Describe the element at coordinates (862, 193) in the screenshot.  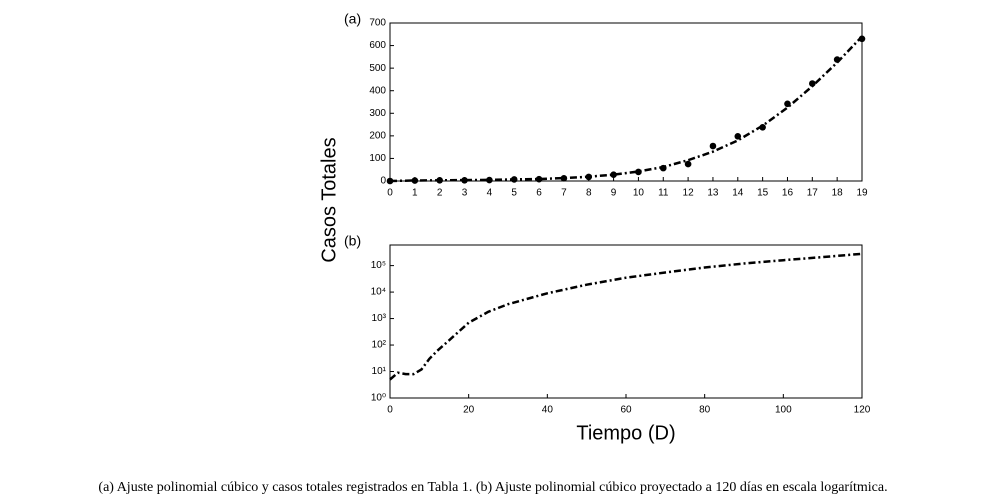
I see `x-tick-label: 19` at that location.